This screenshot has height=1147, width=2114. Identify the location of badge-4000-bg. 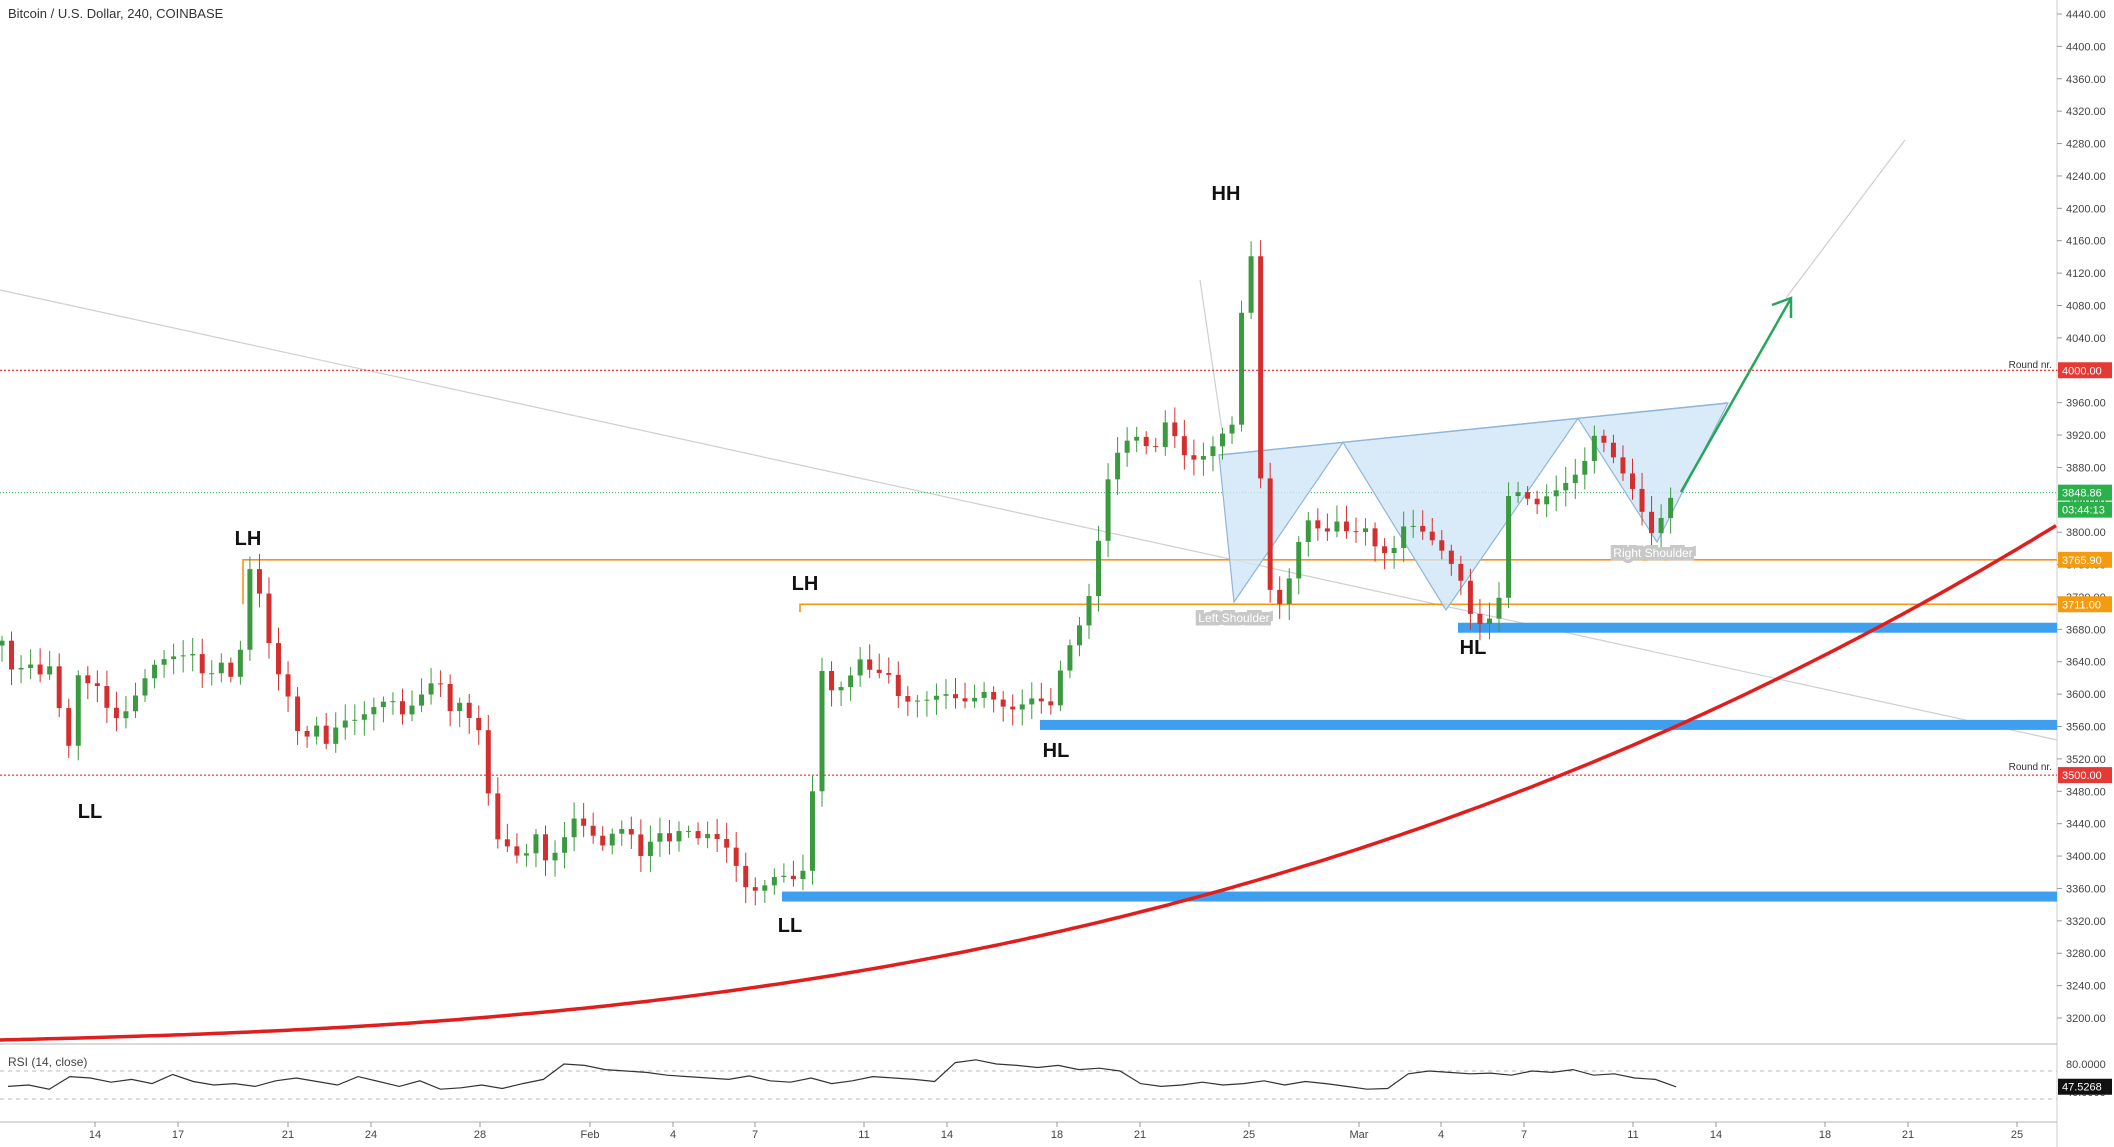
(2085, 370).